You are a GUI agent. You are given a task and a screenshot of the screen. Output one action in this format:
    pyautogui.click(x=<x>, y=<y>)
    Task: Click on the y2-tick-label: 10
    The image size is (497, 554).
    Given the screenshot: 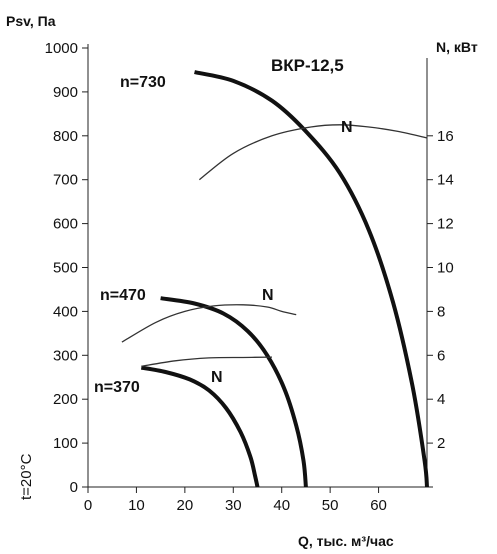 What is the action you would take?
    pyautogui.click(x=445, y=268)
    